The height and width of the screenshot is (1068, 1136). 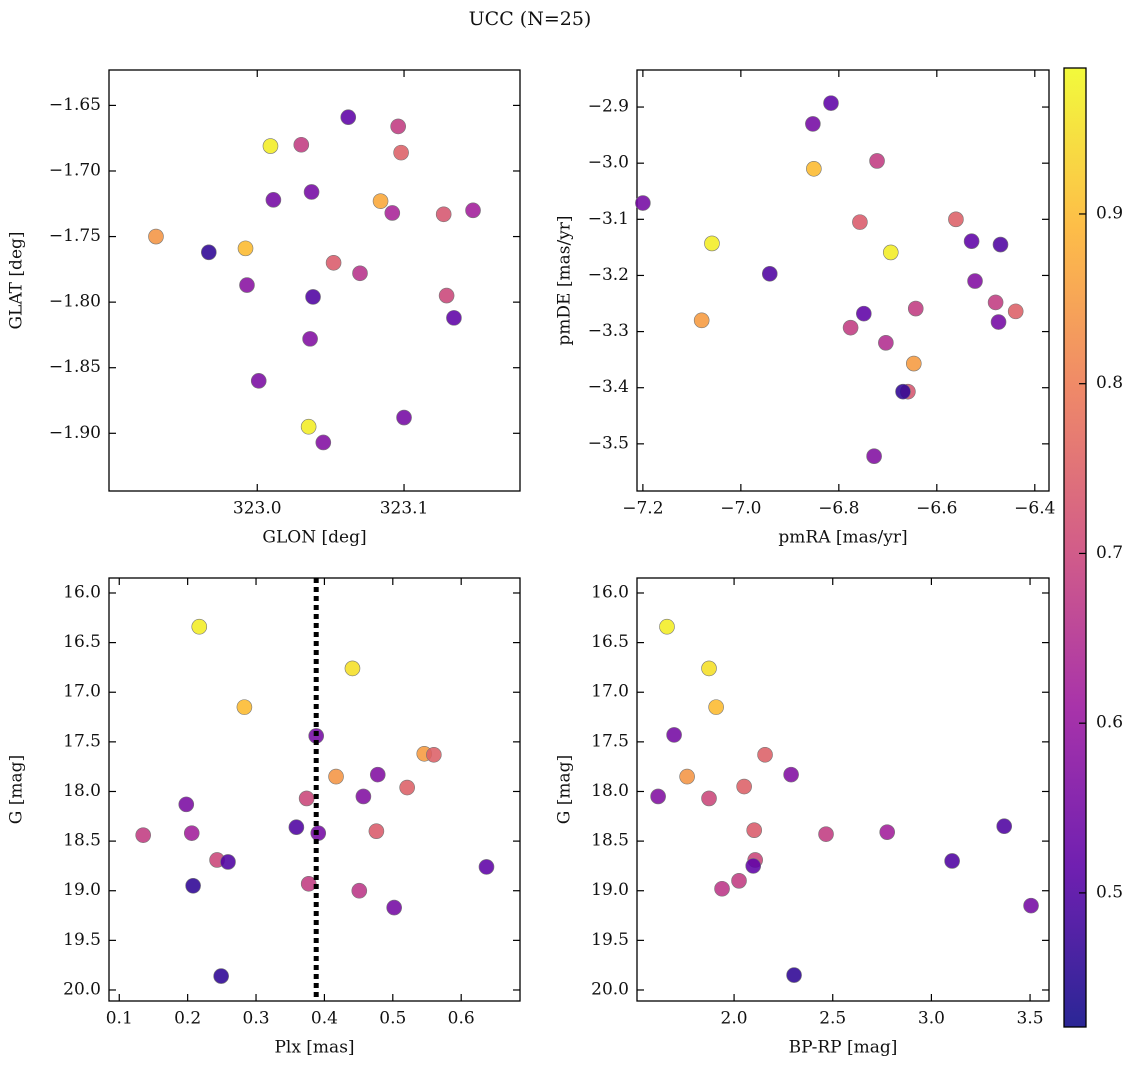 What do you see at coordinates (75, 433) in the screenshot?
I see `y-tick-label: −1.90` at bounding box center [75, 433].